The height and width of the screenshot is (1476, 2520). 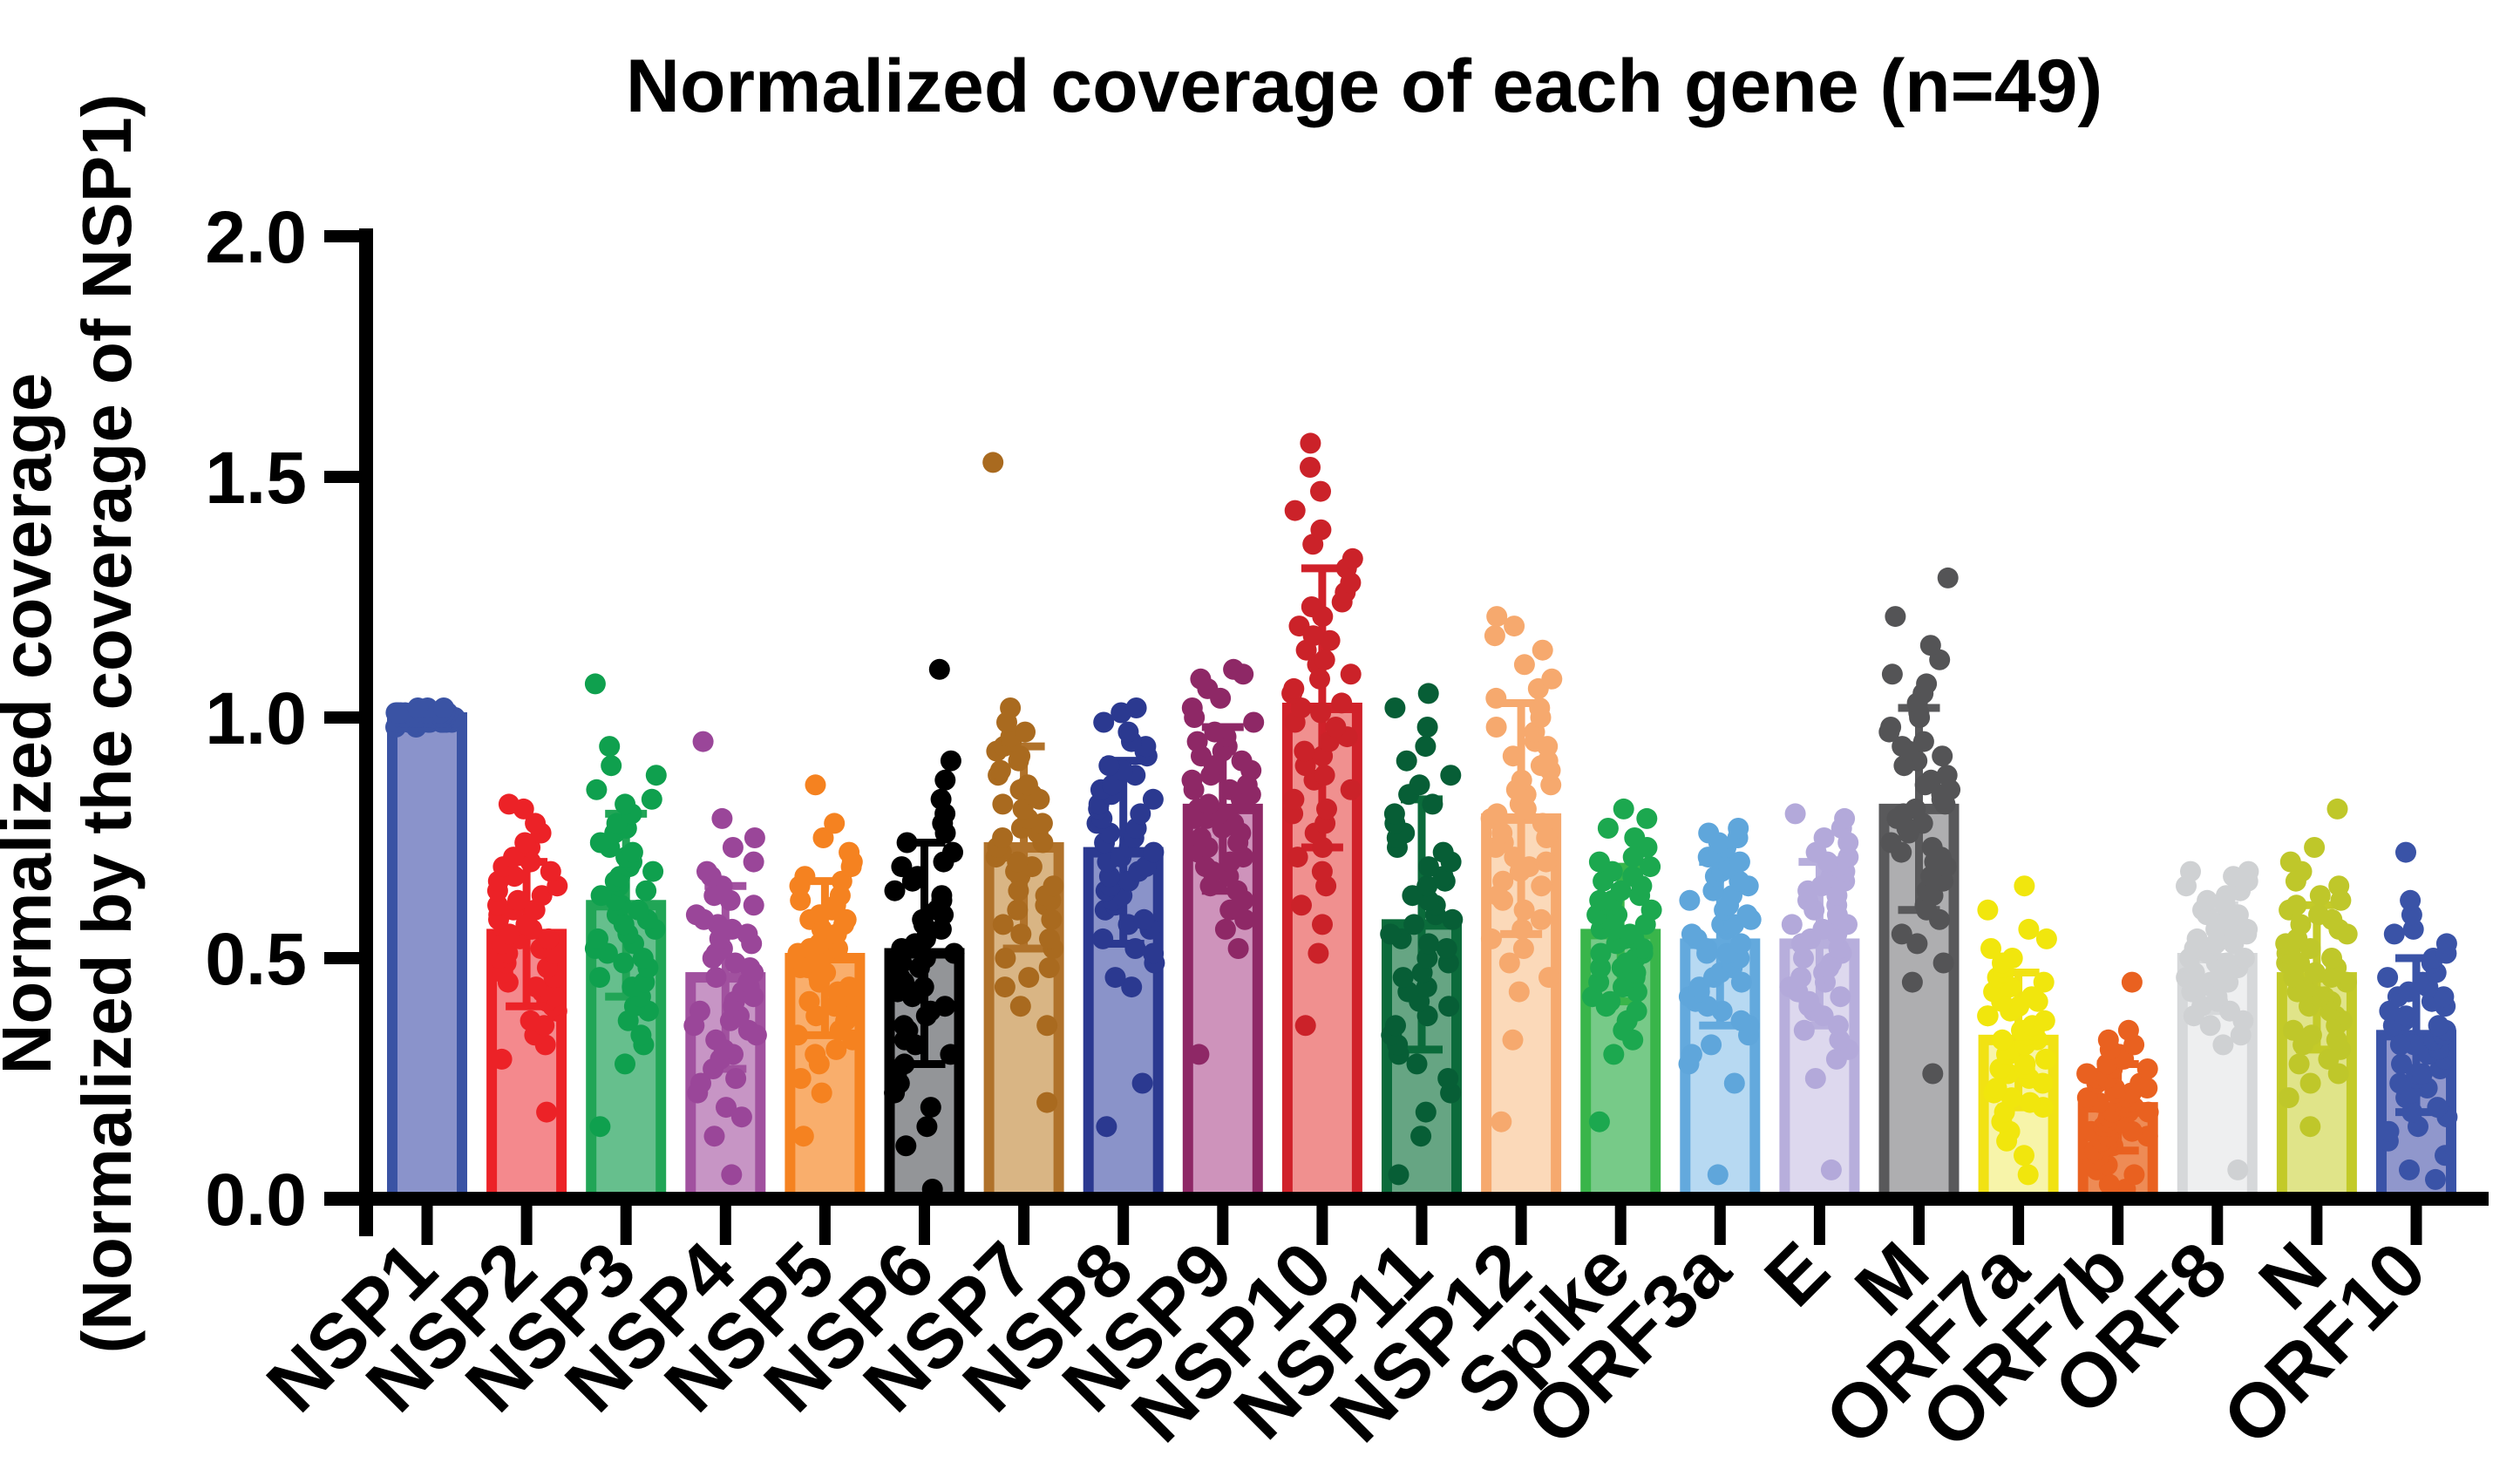 What do you see at coordinates (725, 959) in the screenshot?
I see `dots-NSP4` at bounding box center [725, 959].